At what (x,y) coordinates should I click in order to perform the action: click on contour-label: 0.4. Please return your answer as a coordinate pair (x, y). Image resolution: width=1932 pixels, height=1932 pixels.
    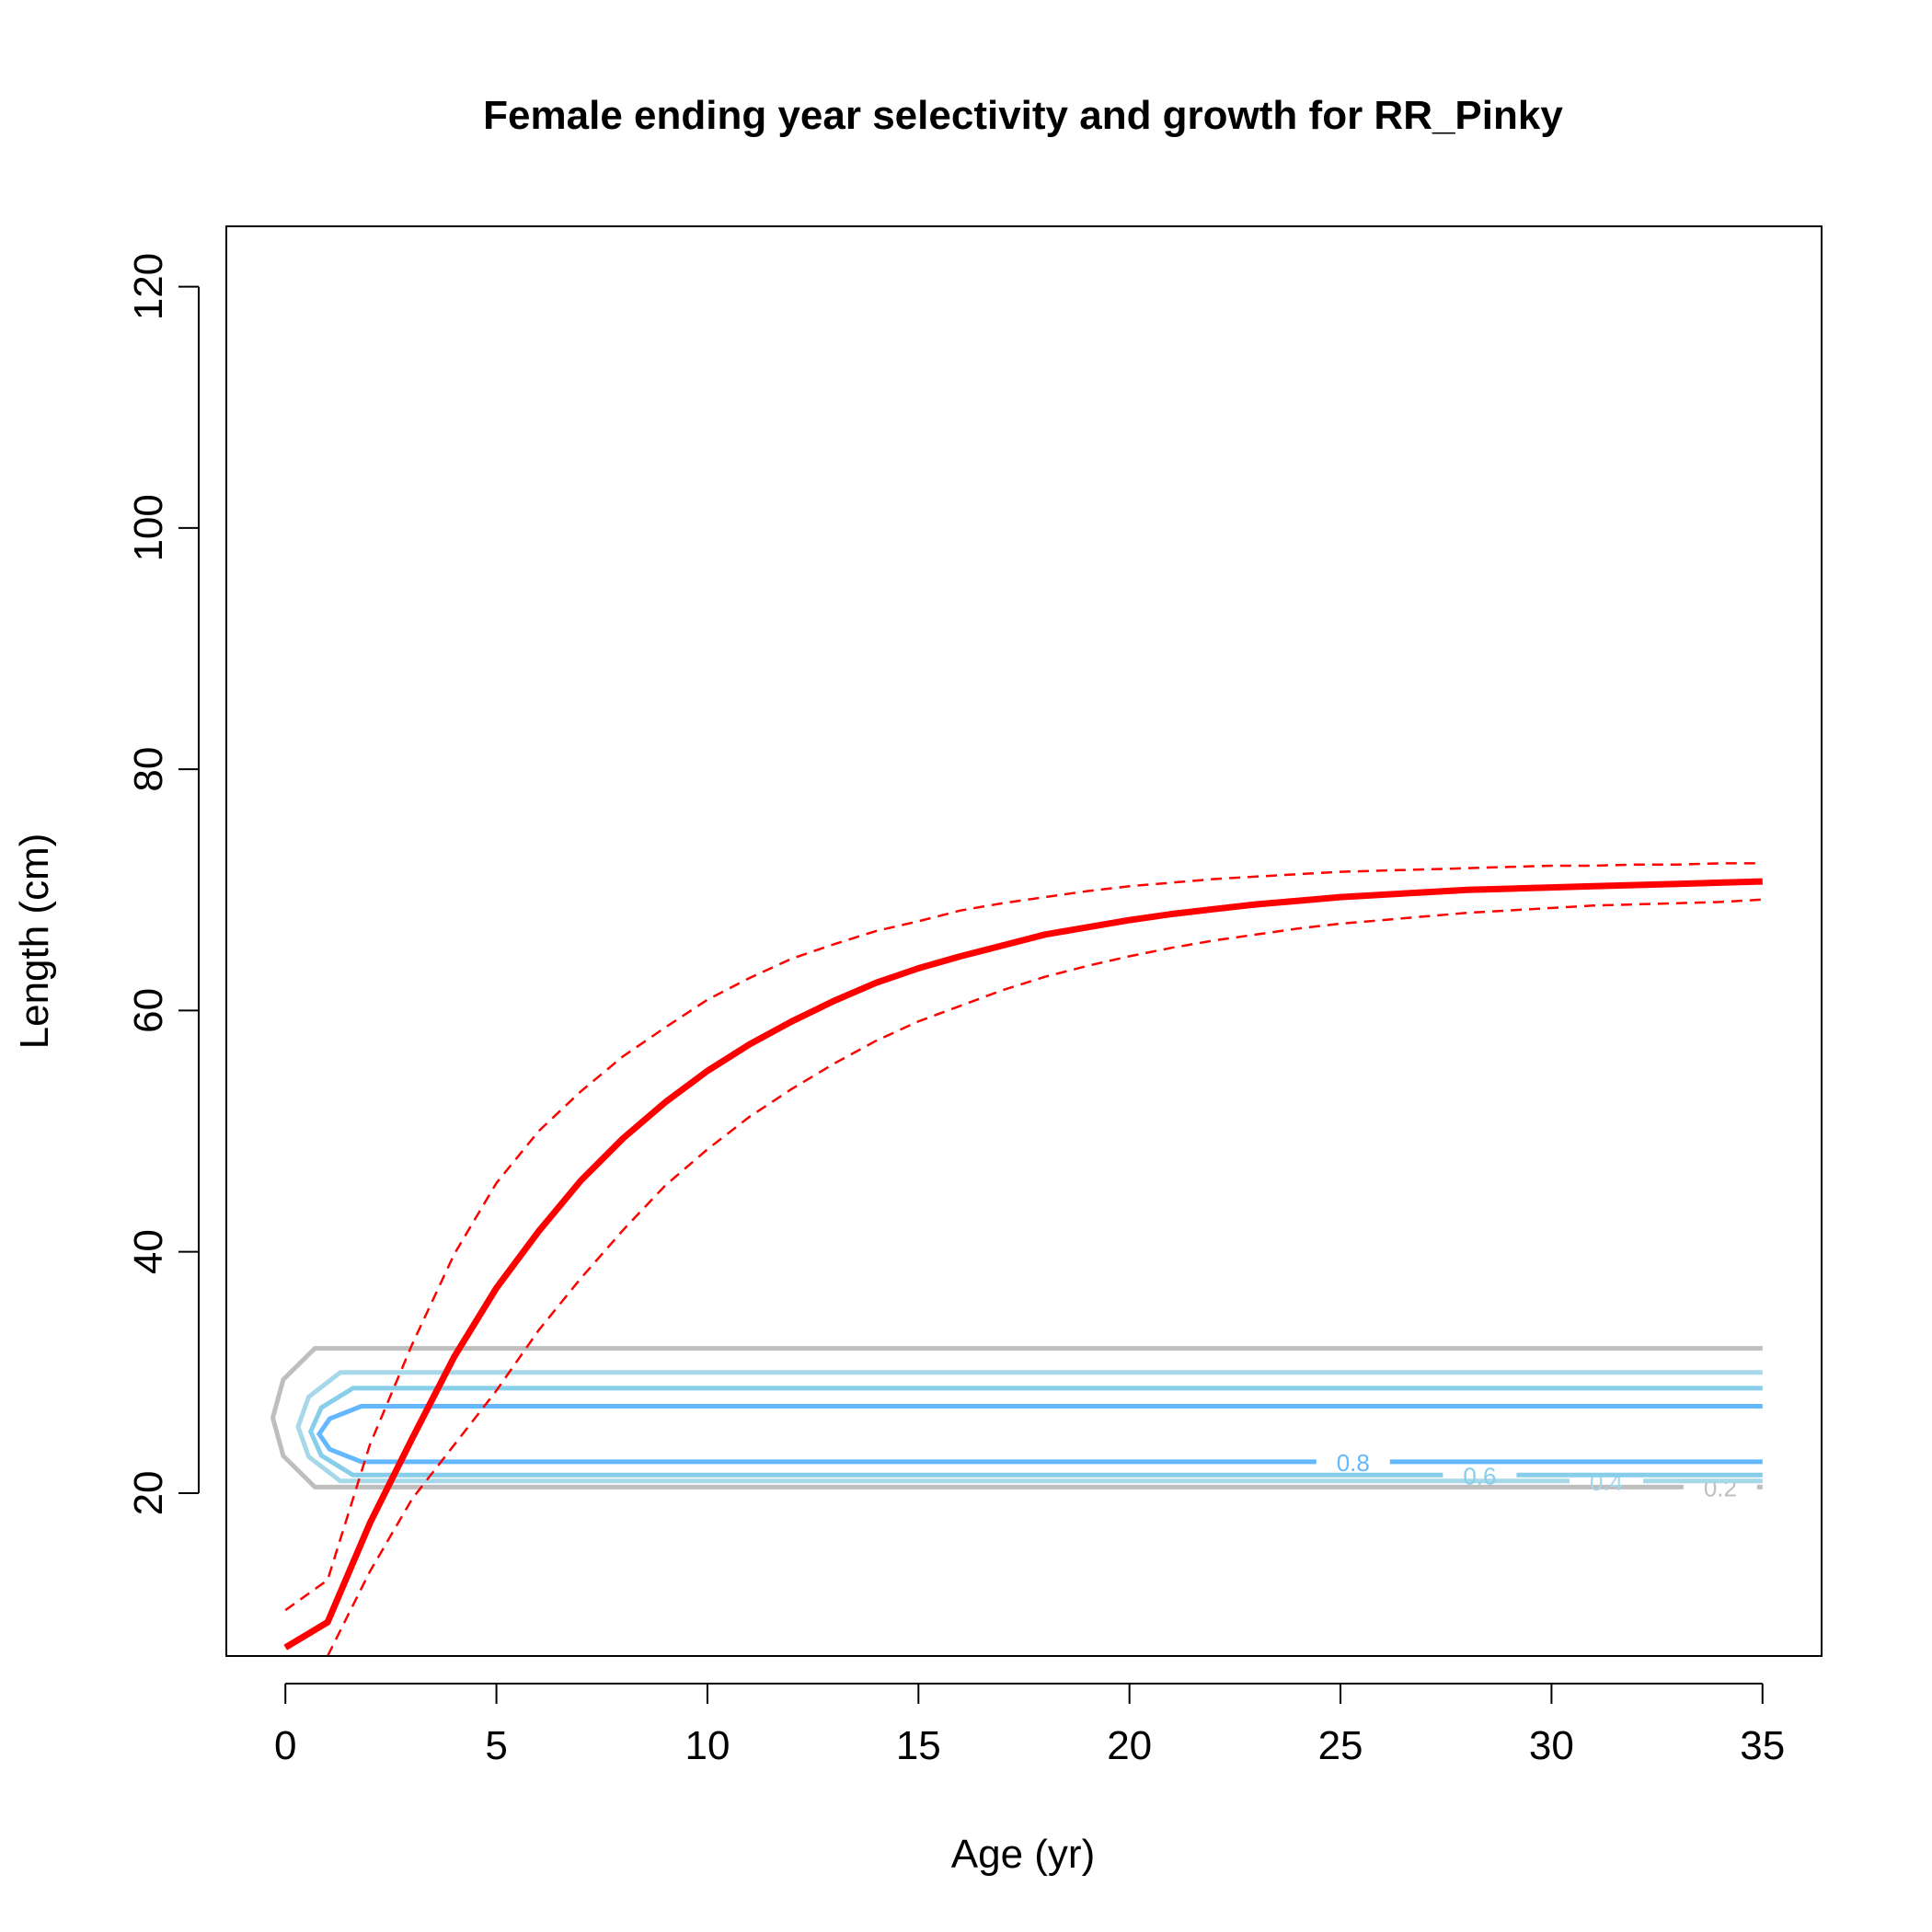
    Looking at the image, I should click on (1606, 1482).